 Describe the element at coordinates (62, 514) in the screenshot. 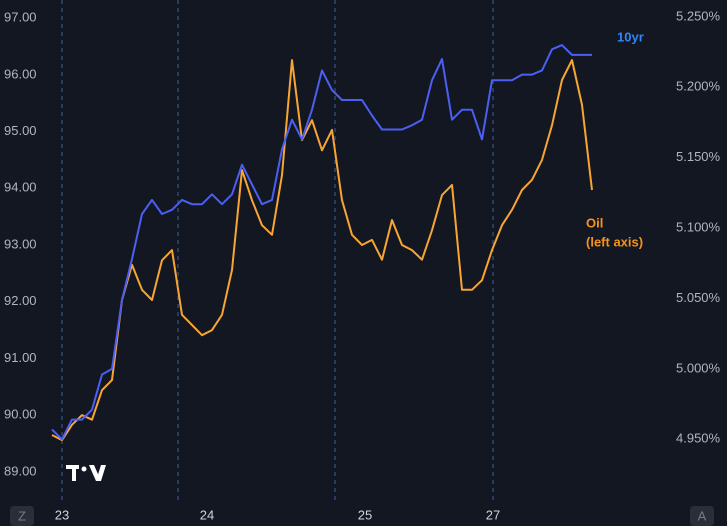

I see `x-tick-label: 23` at that location.